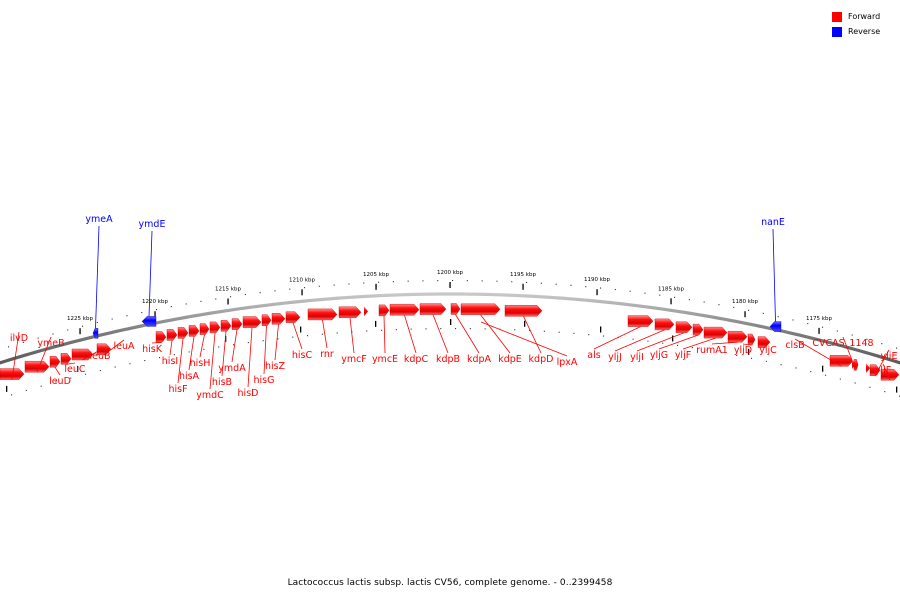  Describe the element at coordinates (523, 275) in the screenshot. I see `tick-label-1195: 1195 kbp` at that location.